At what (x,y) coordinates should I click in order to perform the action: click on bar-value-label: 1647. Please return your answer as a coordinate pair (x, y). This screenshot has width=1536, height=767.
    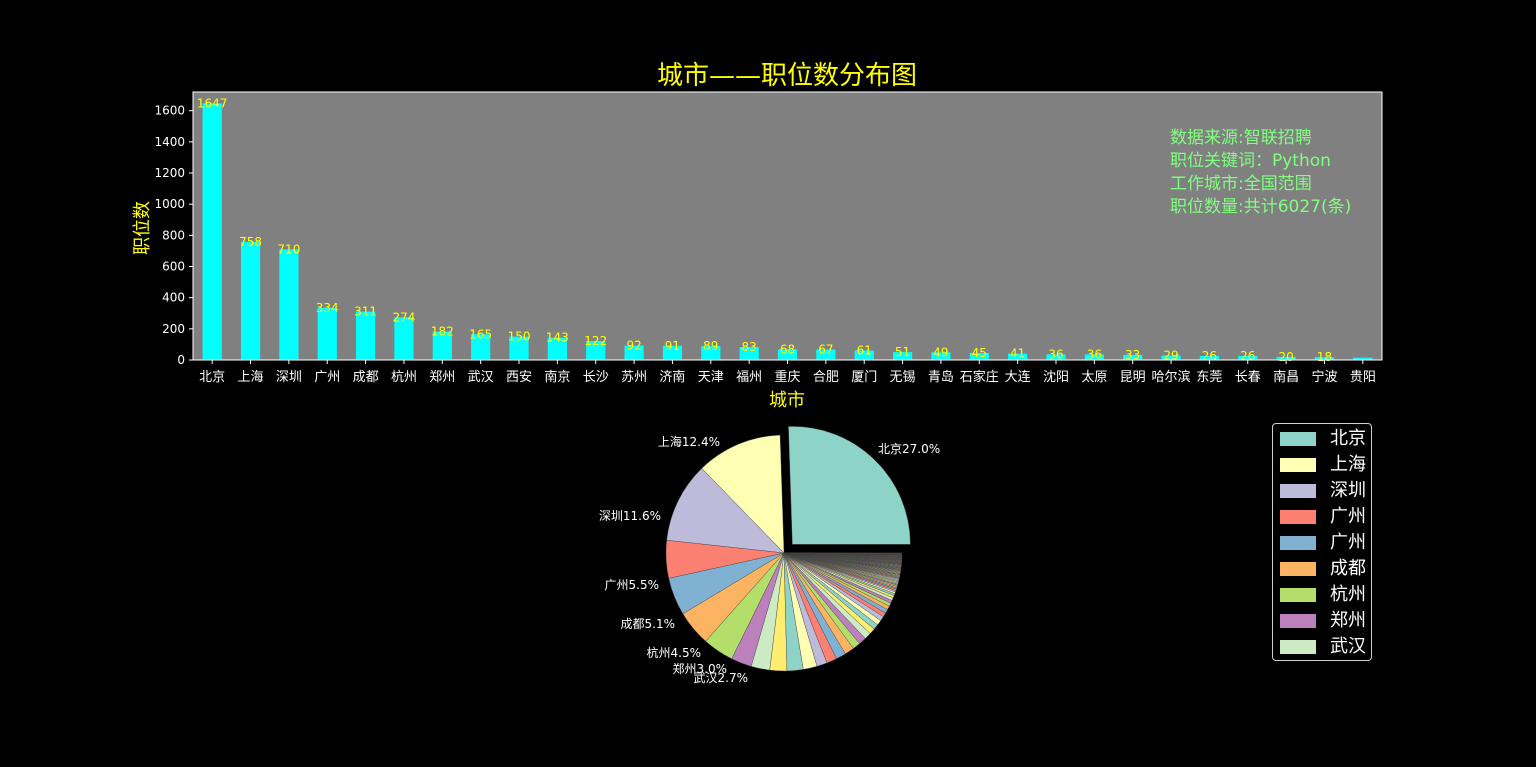
    Looking at the image, I should click on (212, 103).